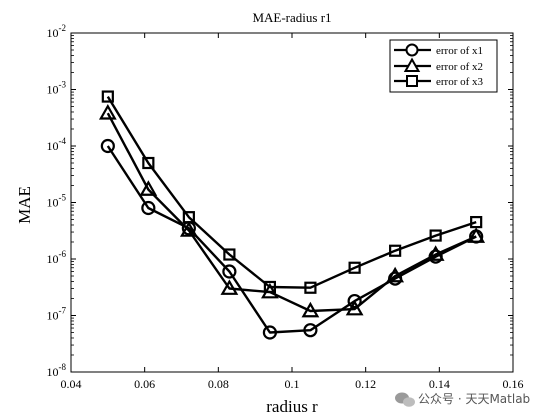 Image resolution: width=560 pixels, height=420 pixels. I want to click on legend: error of x1 error of x2 error of x3, so click(443, 66).